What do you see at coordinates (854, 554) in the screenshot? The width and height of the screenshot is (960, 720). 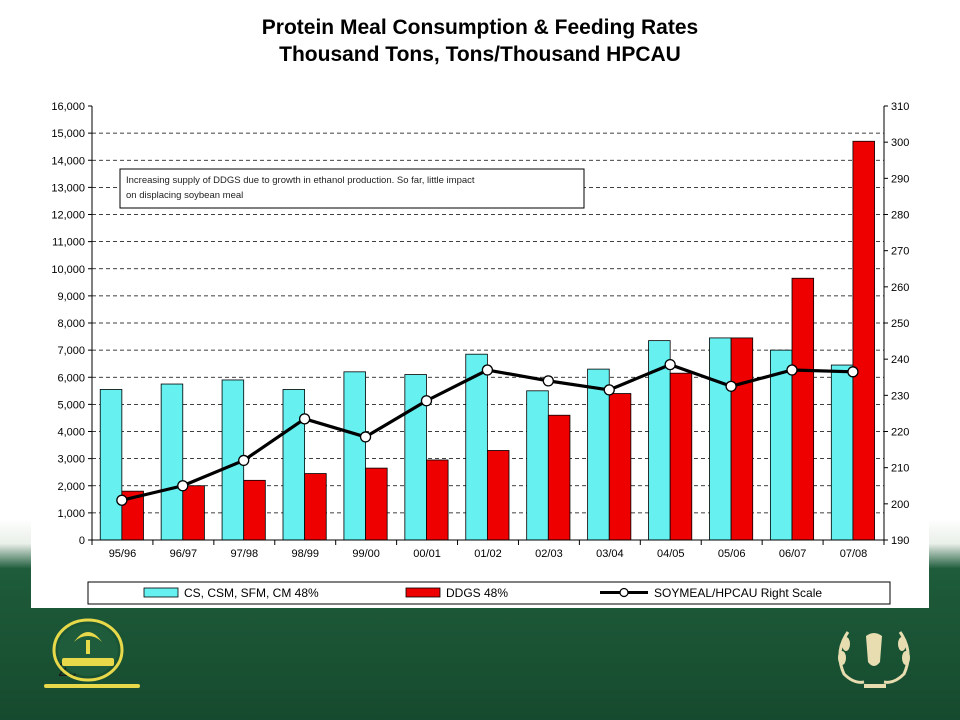 I see `x-axis-tick-label: 07/08` at bounding box center [854, 554].